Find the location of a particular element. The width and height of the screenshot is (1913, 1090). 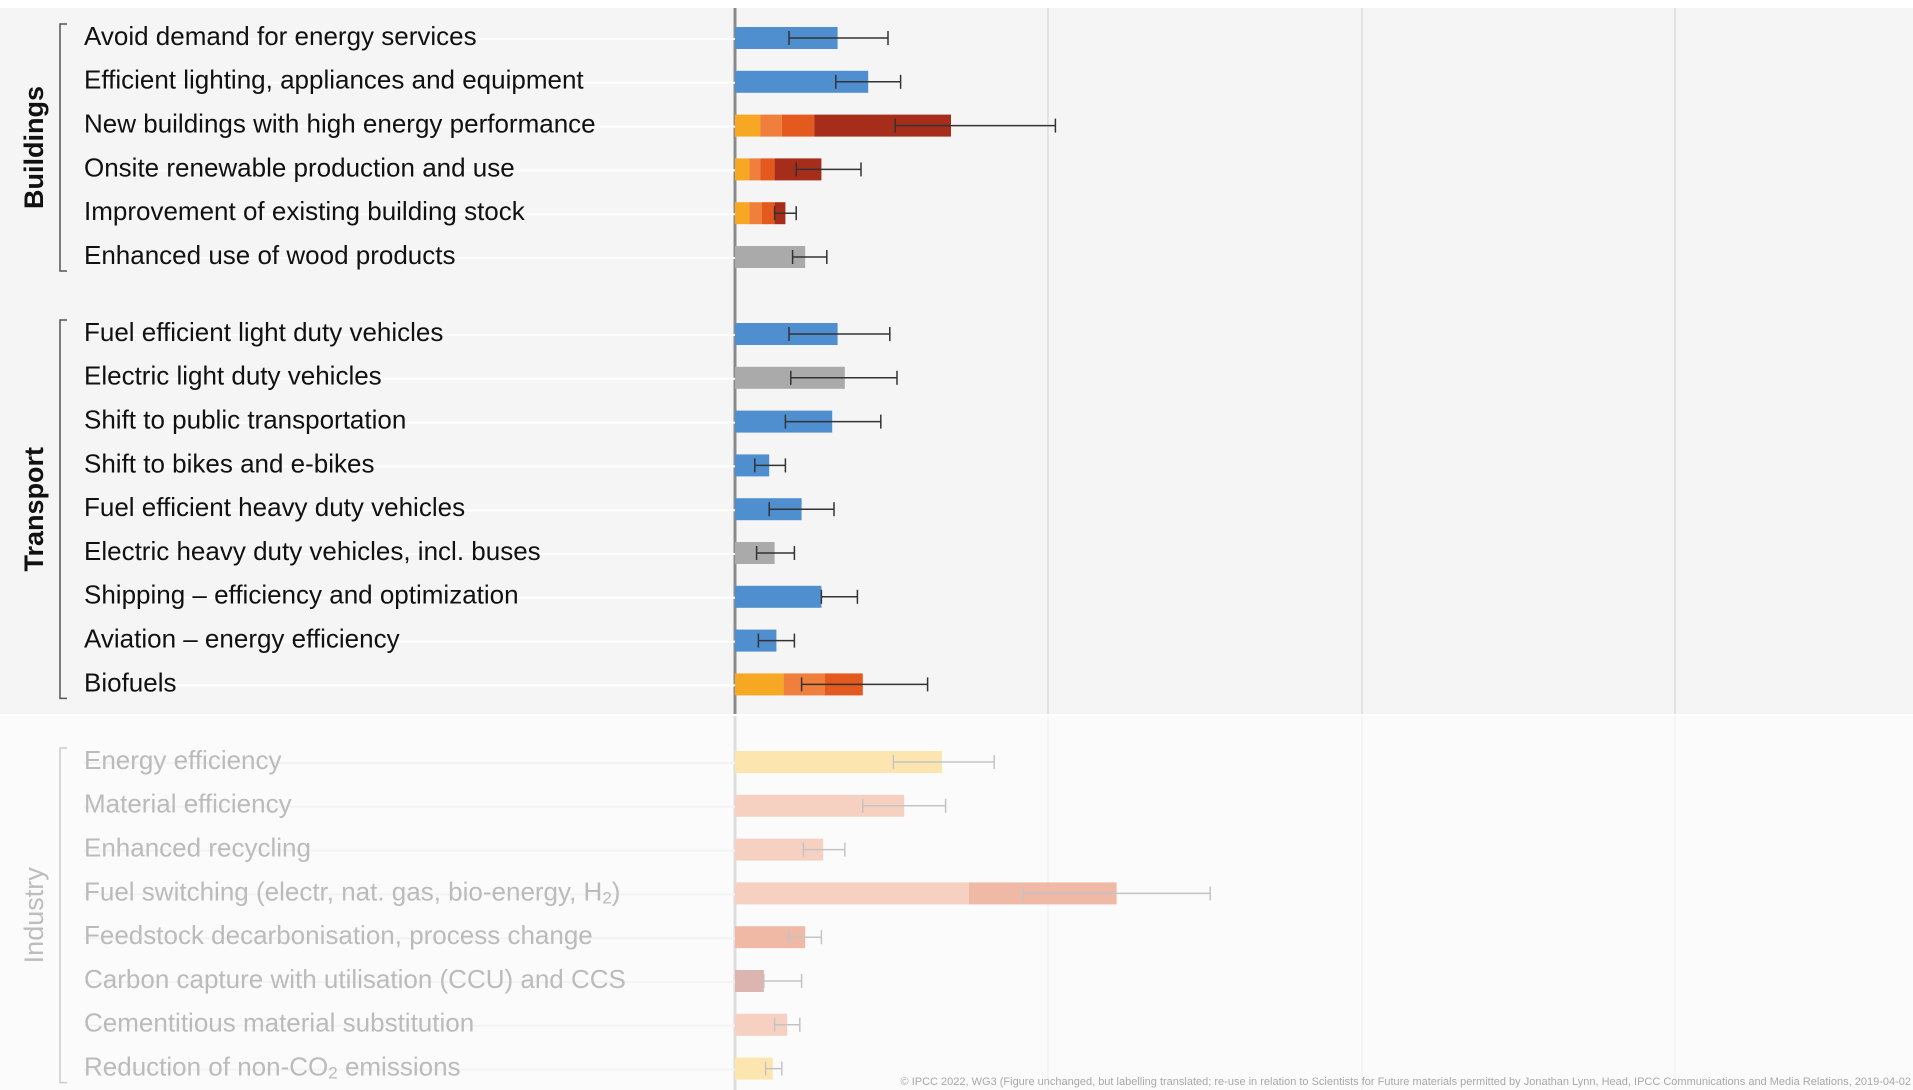

row-label: Improvement of existing building stock is located at coordinates (305, 211).